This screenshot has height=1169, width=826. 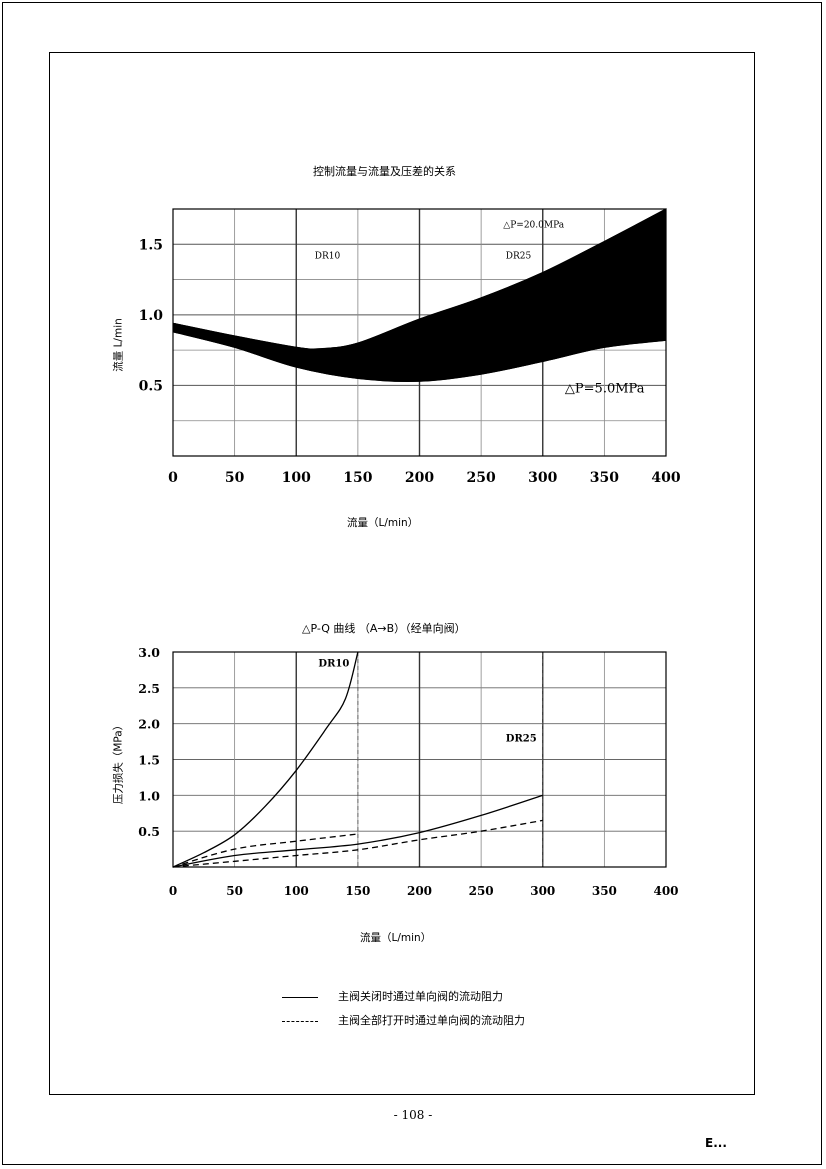 I want to click on chart2-xtick-label: 50, so click(x=234, y=891).